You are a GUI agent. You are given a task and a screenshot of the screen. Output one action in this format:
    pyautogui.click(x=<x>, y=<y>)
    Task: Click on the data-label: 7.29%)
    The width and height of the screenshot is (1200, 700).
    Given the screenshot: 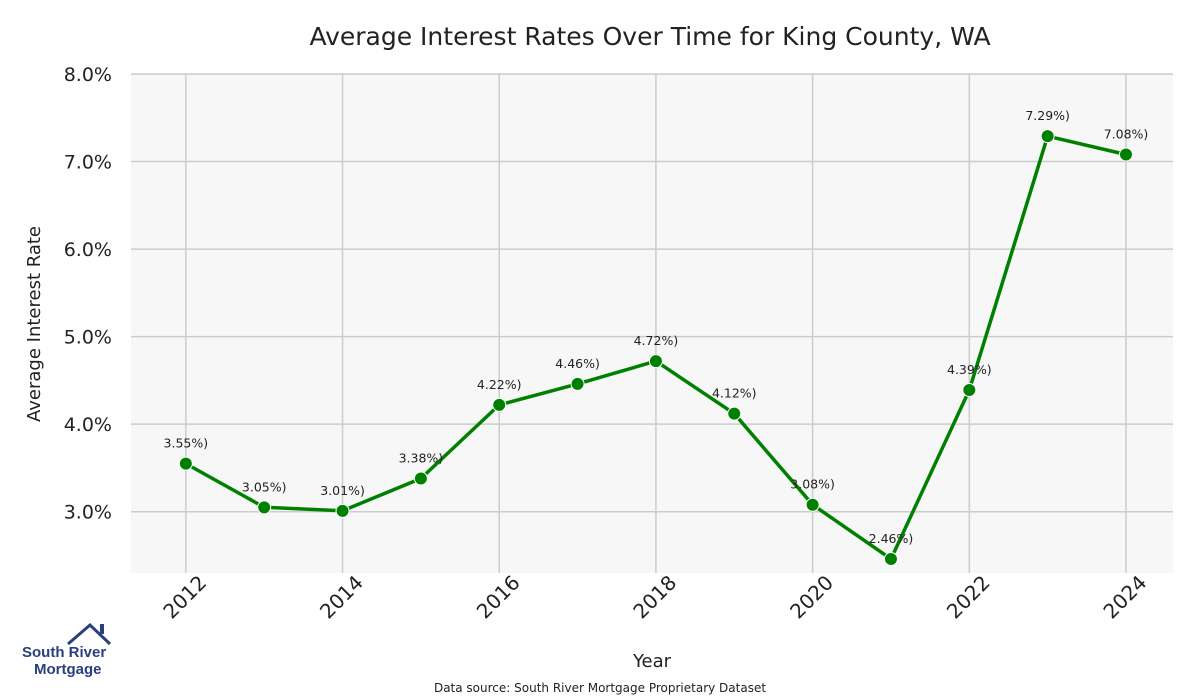 What is the action you would take?
    pyautogui.click(x=1047, y=115)
    